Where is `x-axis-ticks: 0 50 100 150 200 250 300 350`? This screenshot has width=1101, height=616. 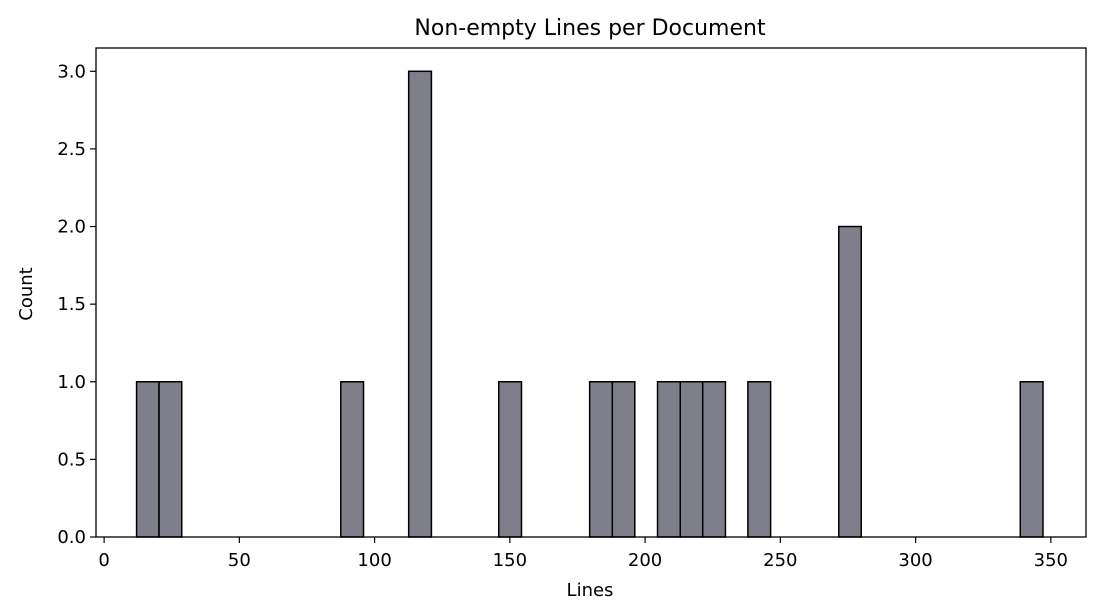
x-axis-ticks: 0 50 100 150 200 250 300 350 is located at coordinates (583, 554).